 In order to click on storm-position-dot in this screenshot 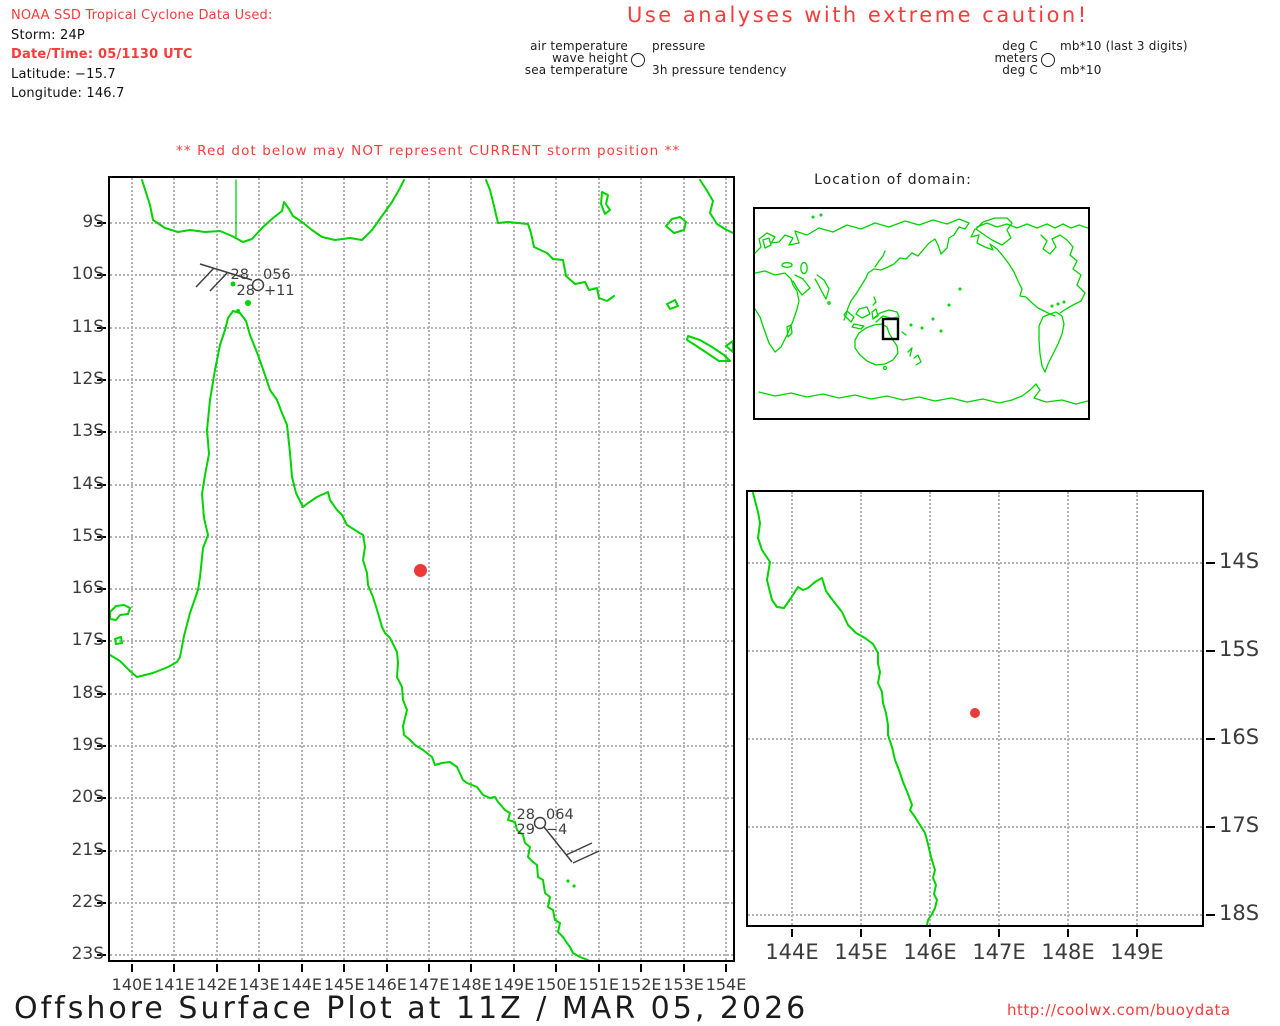, I will do `click(420, 570)`.